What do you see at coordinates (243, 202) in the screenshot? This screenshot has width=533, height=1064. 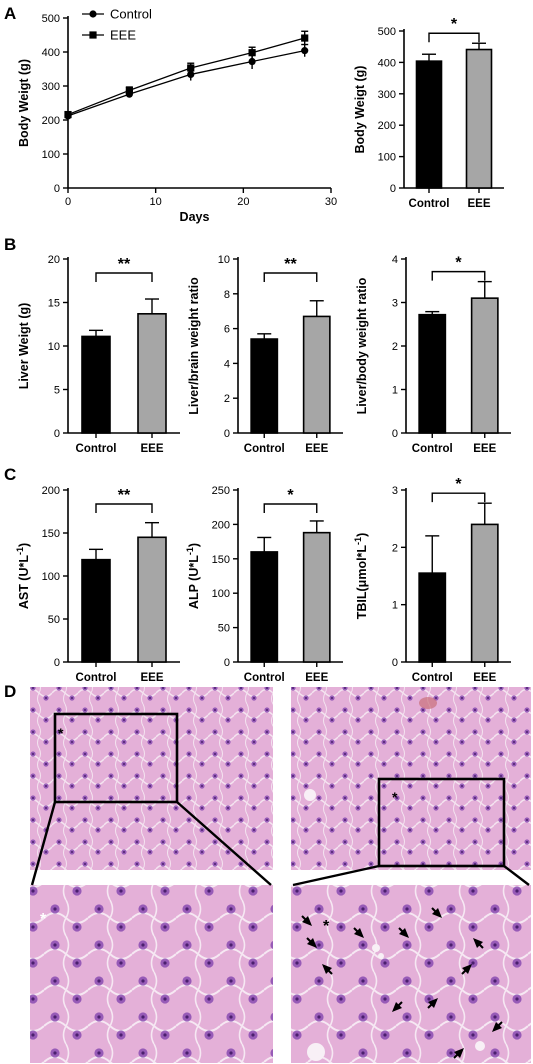 I see `x-tick-label: 20` at bounding box center [243, 202].